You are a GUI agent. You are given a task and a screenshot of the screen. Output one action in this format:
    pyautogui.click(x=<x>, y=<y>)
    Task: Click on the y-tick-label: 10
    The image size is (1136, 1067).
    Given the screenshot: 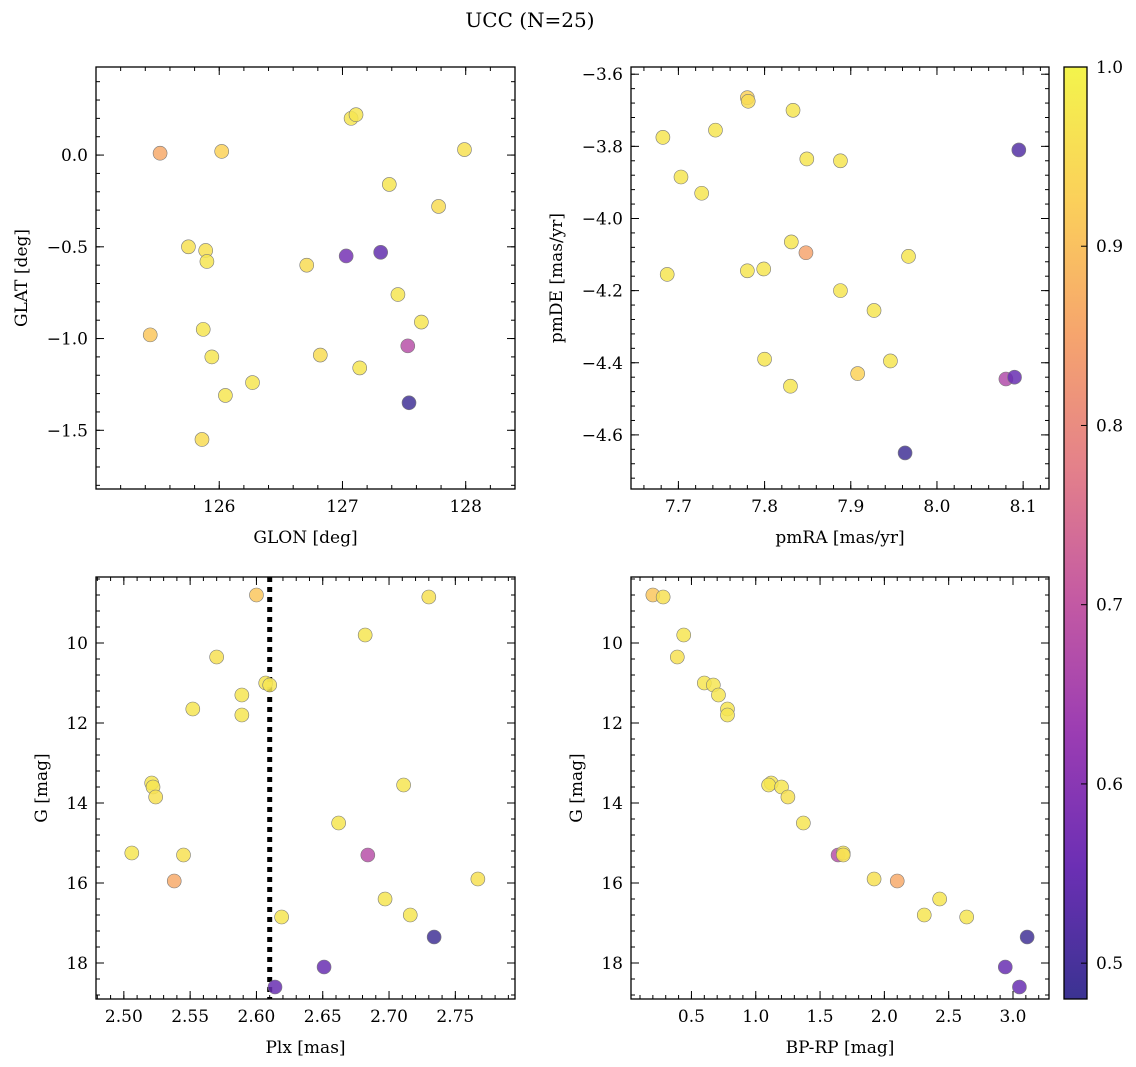 What is the action you would take?
    pyautogui.click(x=77, y=644)
    